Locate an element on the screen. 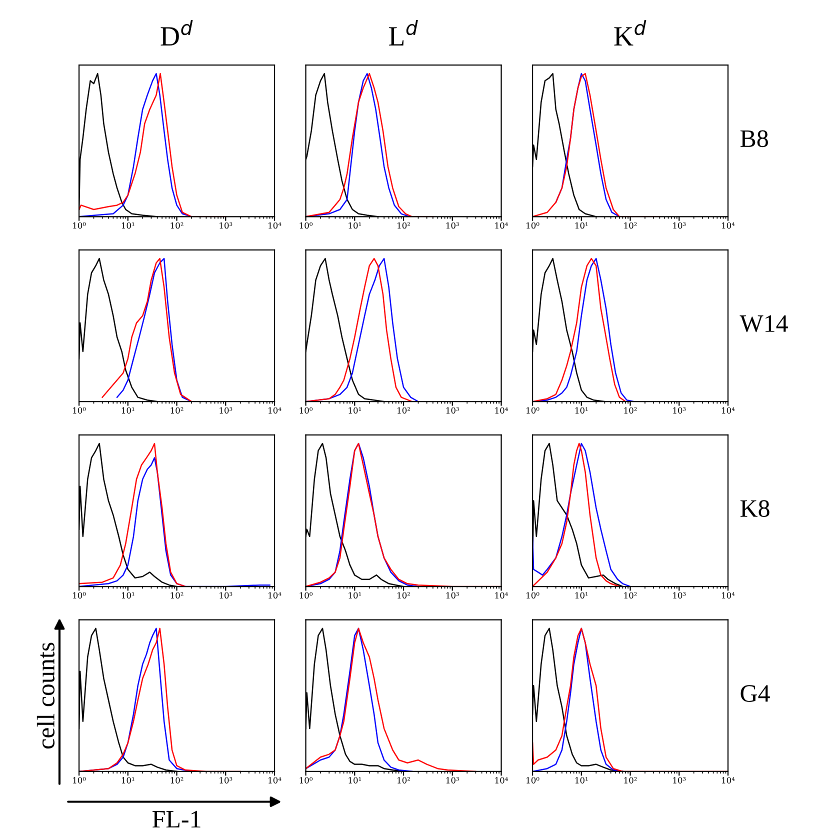 This screenshot has width=832, height=834. chart-title: L$^{d}$ is located at coordinates (403, 33).